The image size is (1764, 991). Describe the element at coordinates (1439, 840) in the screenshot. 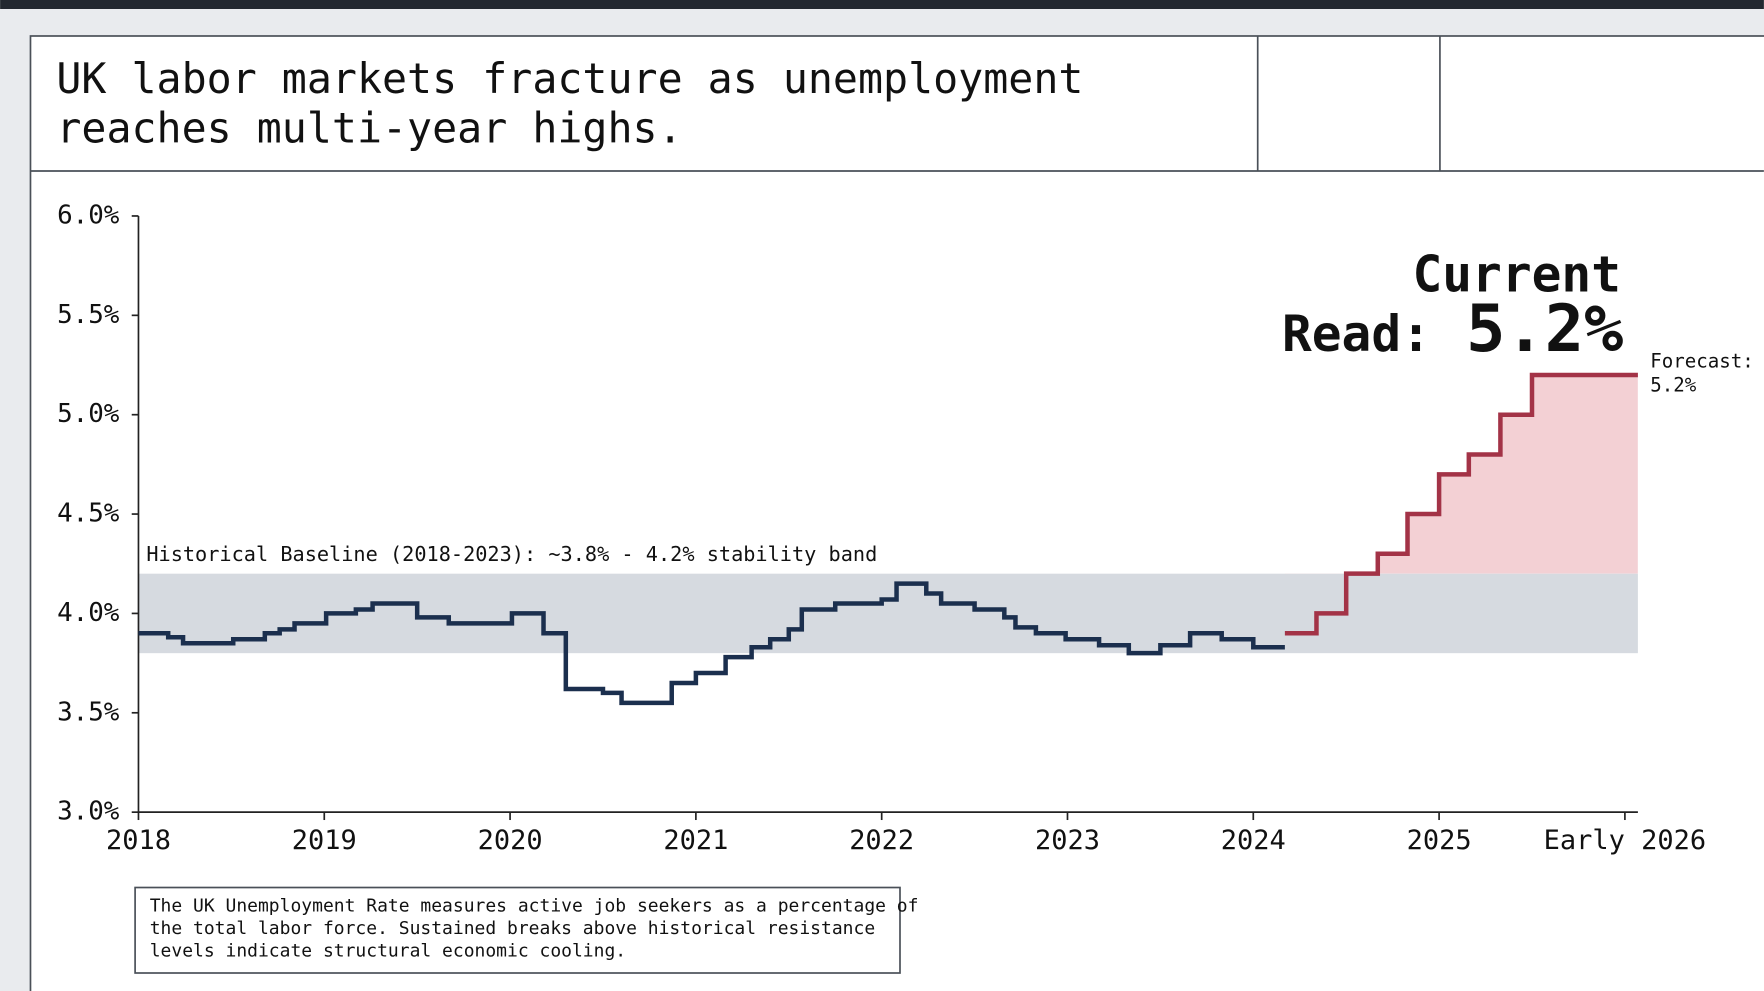

I see `x-tick-label: 2025` at that location.